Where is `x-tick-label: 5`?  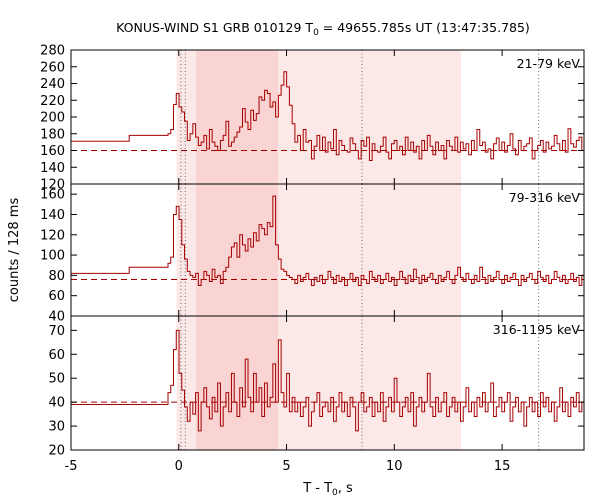 x-tick-label: 5 is located at coordinates (286, 466).